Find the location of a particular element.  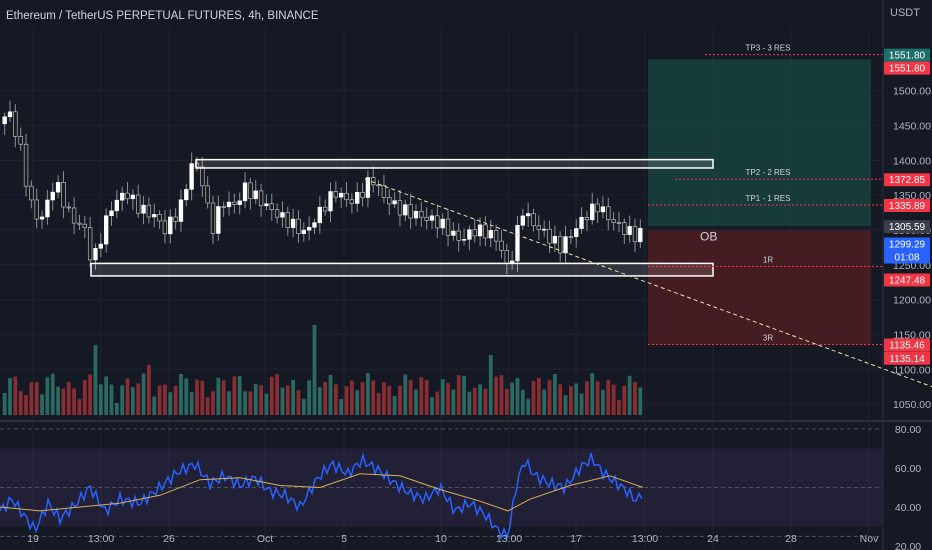

level-label: 3R is located at coordinates (768, 338).